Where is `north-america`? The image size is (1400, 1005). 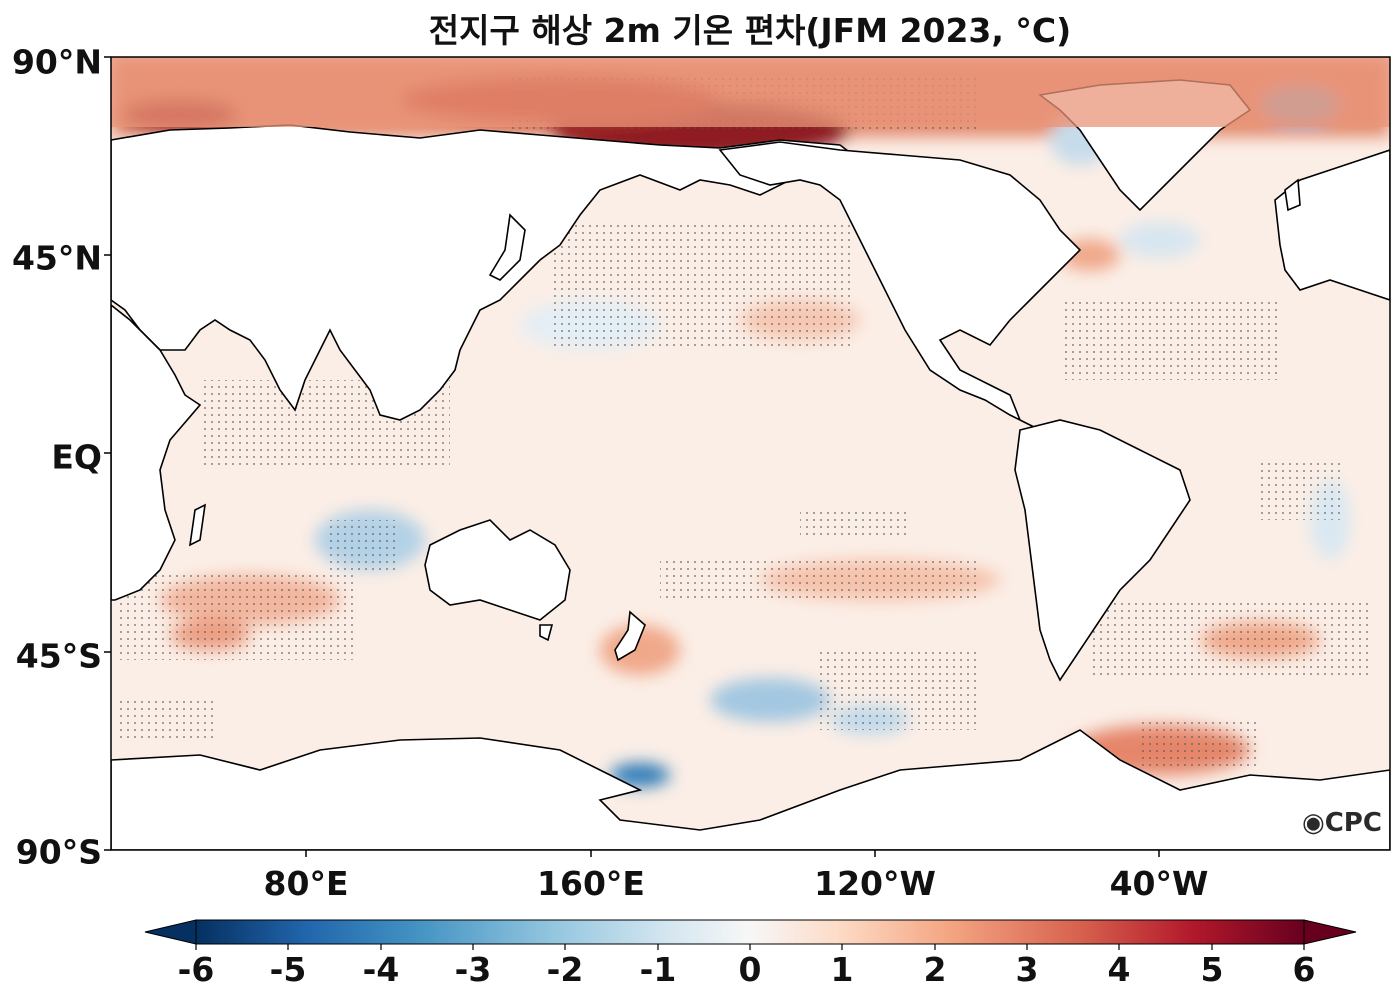 north-america is located at coordinates (900, 286).